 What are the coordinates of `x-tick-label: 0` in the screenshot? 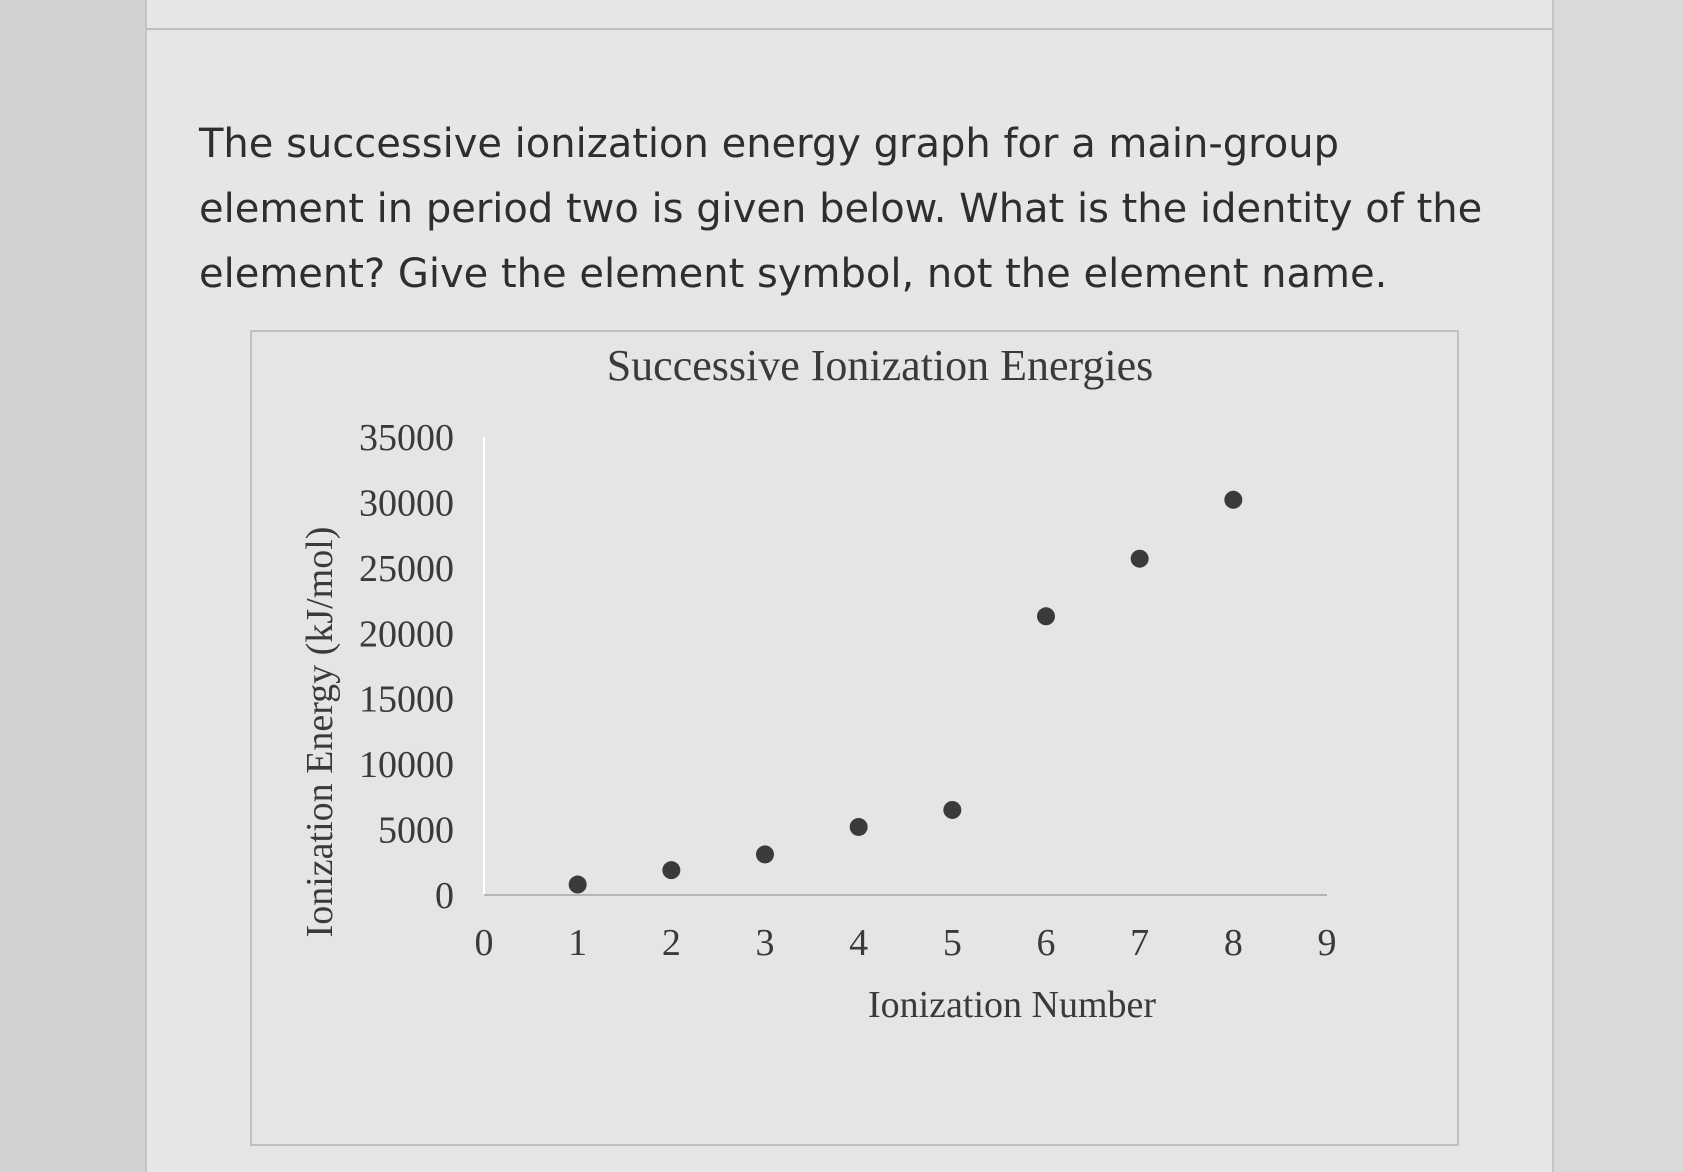 It's located at (484, 943).